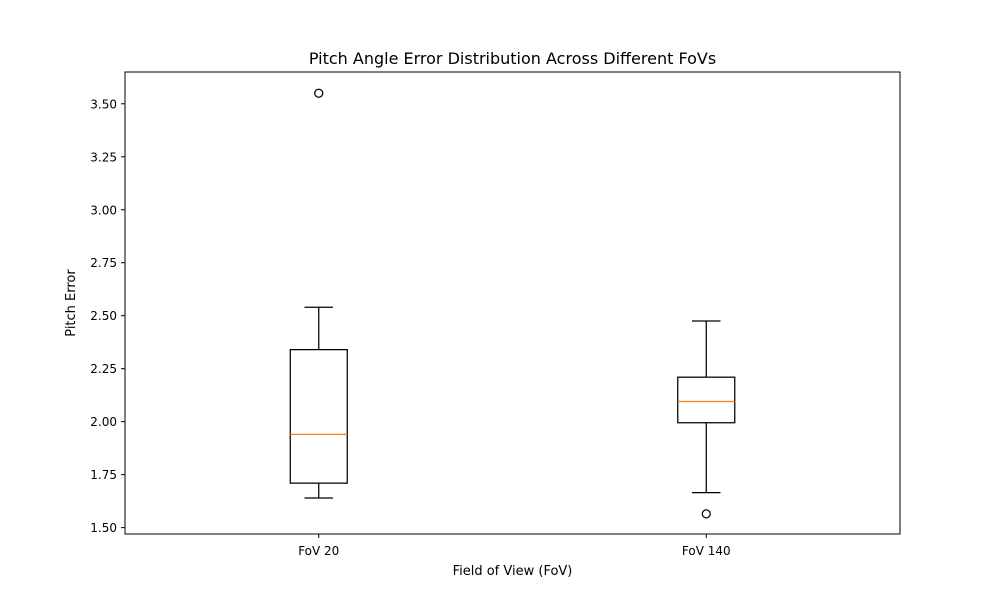 This screenshot has height=600, width=1000. Describe the element at coordinates (103, 263) in the screenshot. I see `y-tick-label: 2.75` at that location.